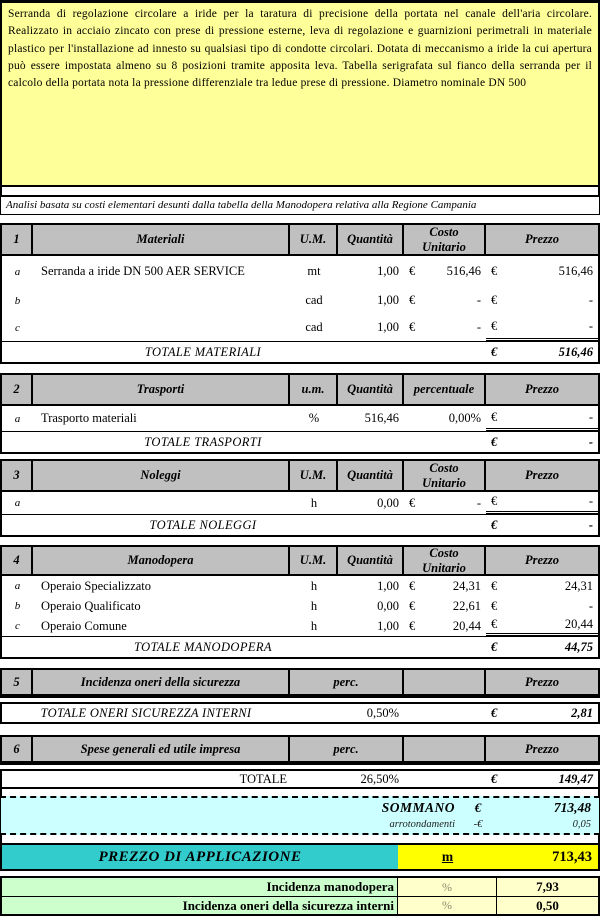 The width and height of the screenshot is (600, 924). What do you see at coordinates (314, 389) in the screenshot?
I see `column-header-um: u.m.` at bounding box center [314, 389].